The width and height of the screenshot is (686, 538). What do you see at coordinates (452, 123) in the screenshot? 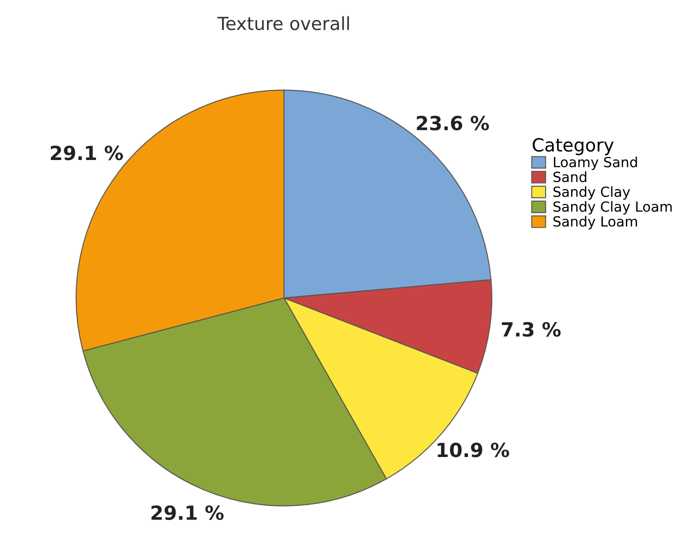
I see `data-label: 23.6 %` at bounding box center [452, 123].